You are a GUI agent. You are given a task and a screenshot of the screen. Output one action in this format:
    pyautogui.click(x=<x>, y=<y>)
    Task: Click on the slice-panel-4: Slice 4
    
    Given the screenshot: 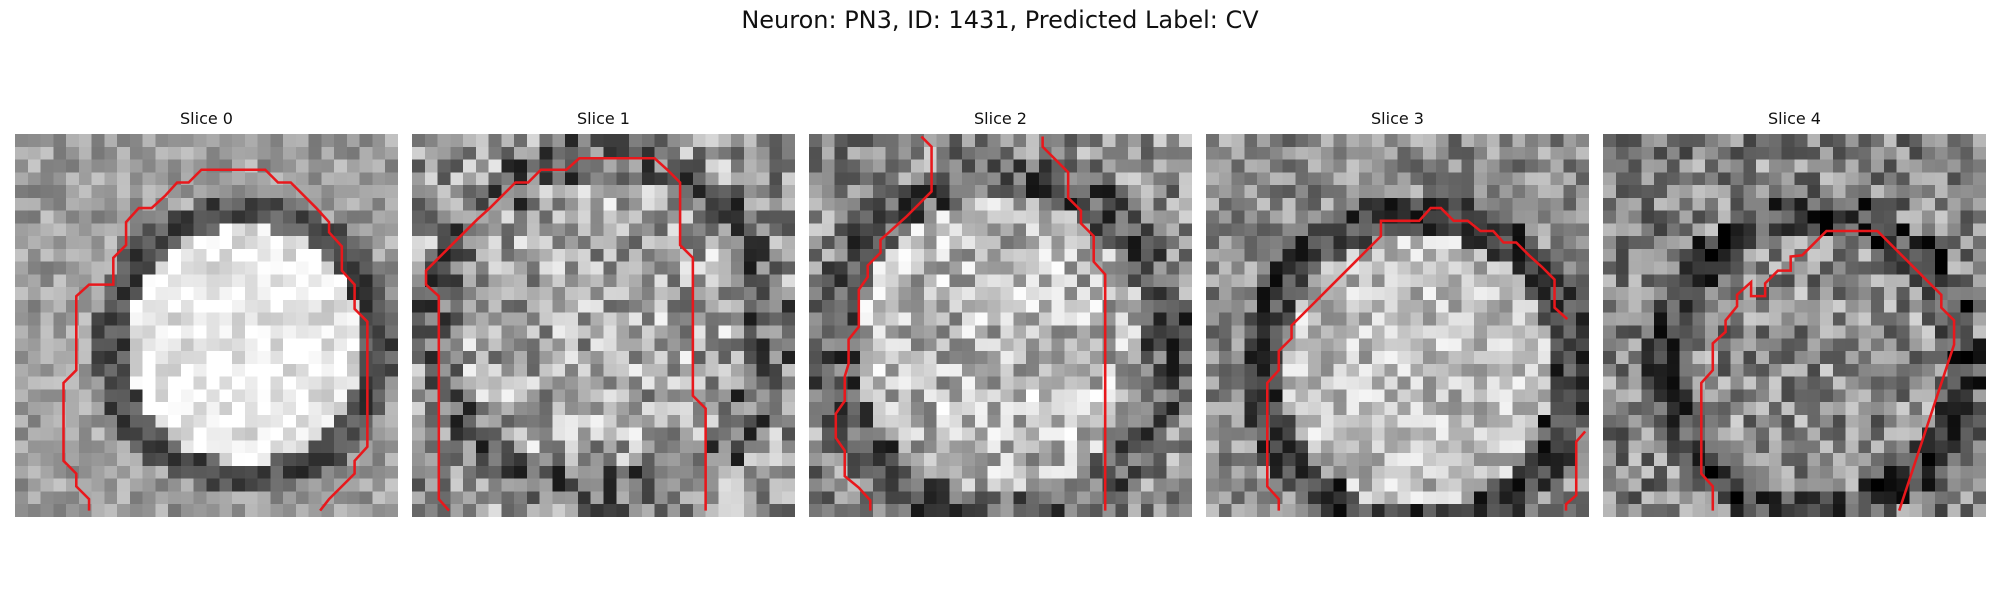 What is the action you would take?
    pyautogui.click(x=1794, y=312)
    